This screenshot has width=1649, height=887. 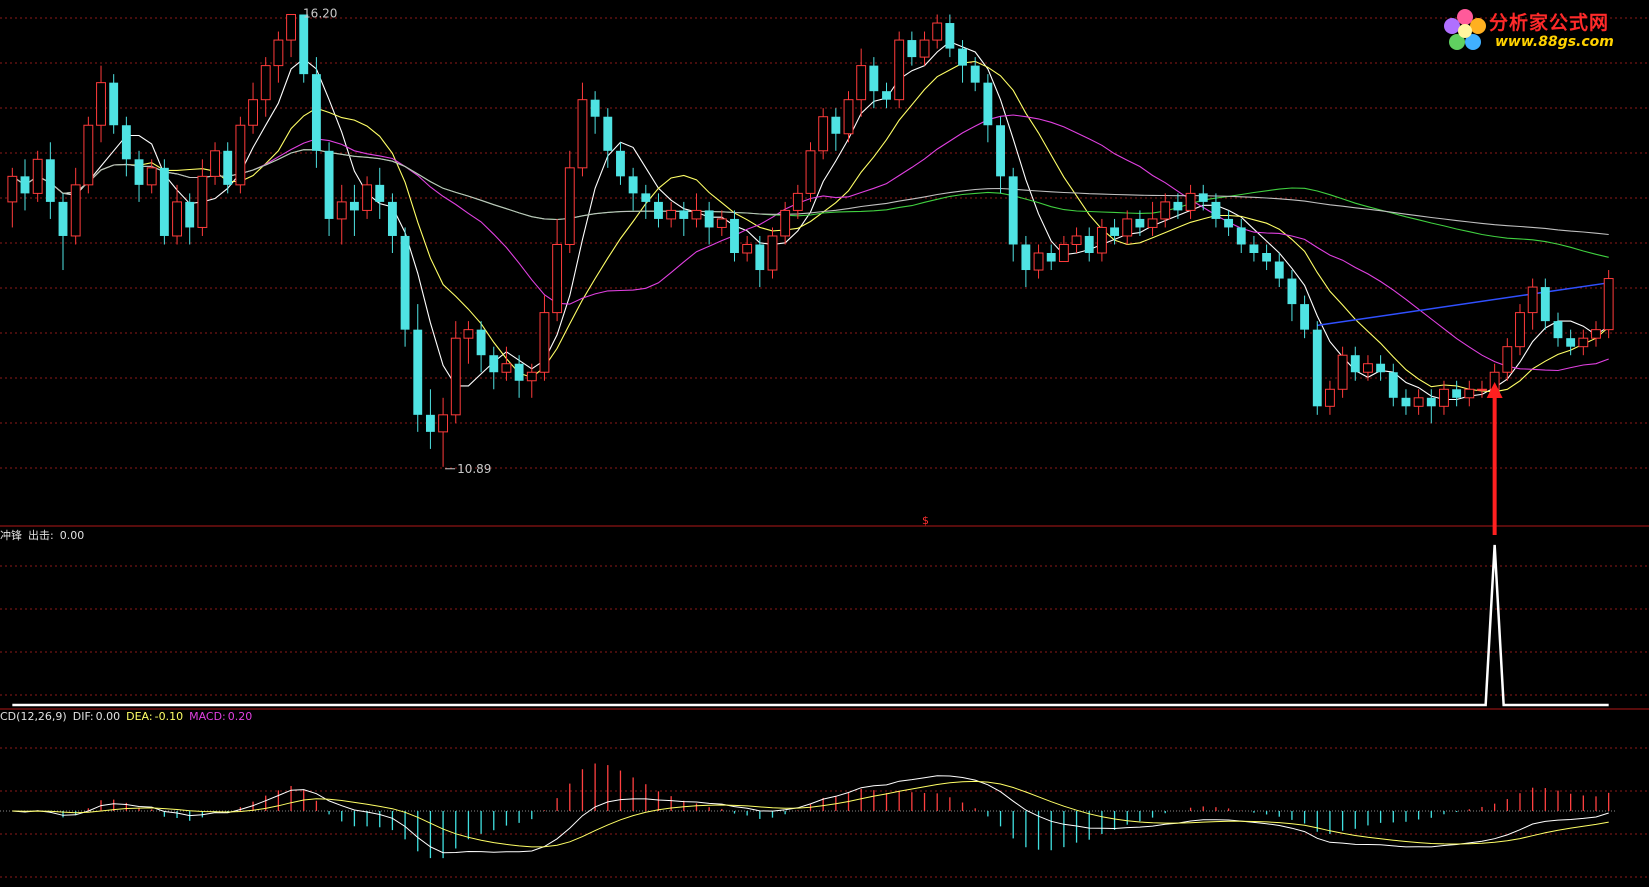 I want to click on indicator1-legend: 冲锋 出击: 0.00, so click(x=45, y=535).